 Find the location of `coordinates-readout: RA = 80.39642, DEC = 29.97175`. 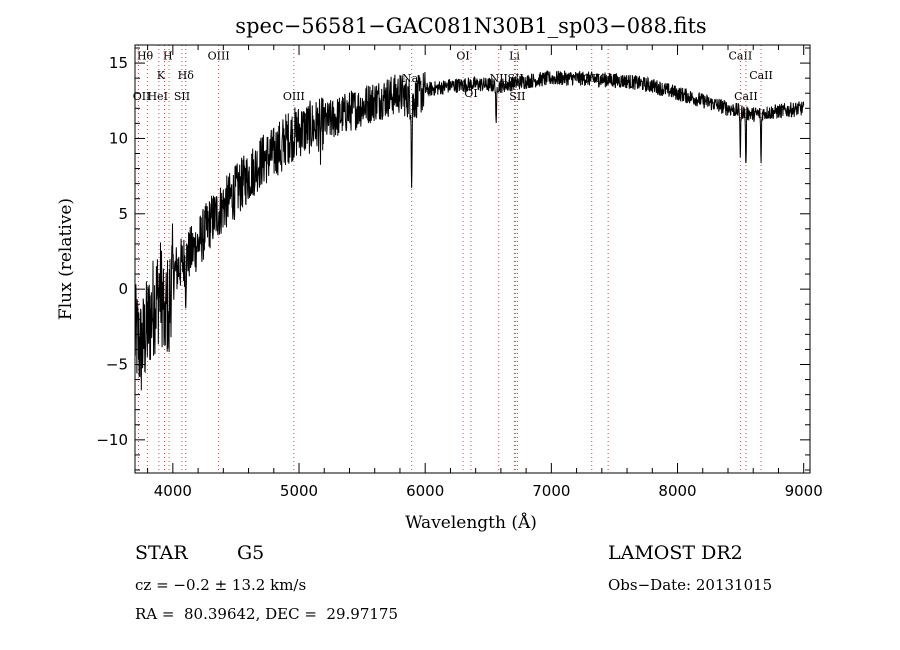

coordinates-readout: RA = 80.39642, DEC = 29.97175 is located at coordinates (267, 614).